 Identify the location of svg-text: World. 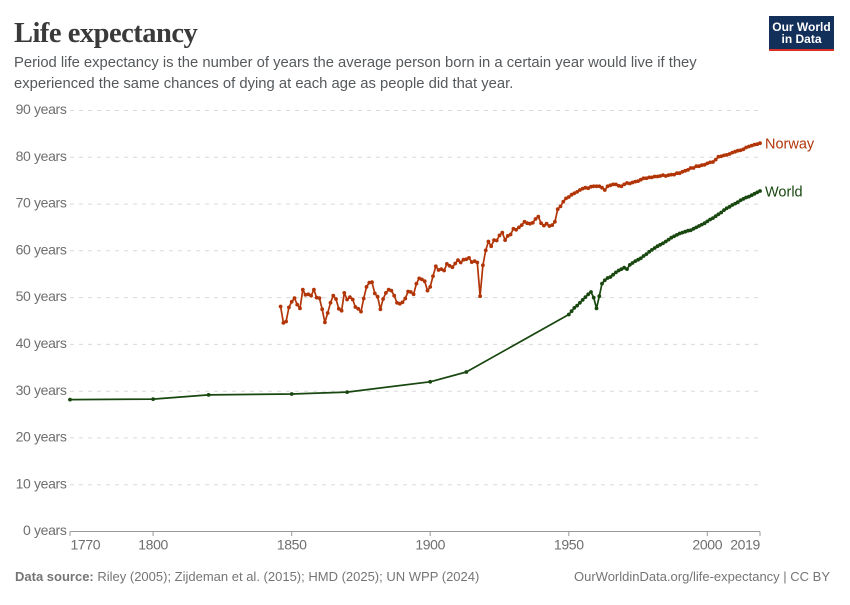
(784, 193).